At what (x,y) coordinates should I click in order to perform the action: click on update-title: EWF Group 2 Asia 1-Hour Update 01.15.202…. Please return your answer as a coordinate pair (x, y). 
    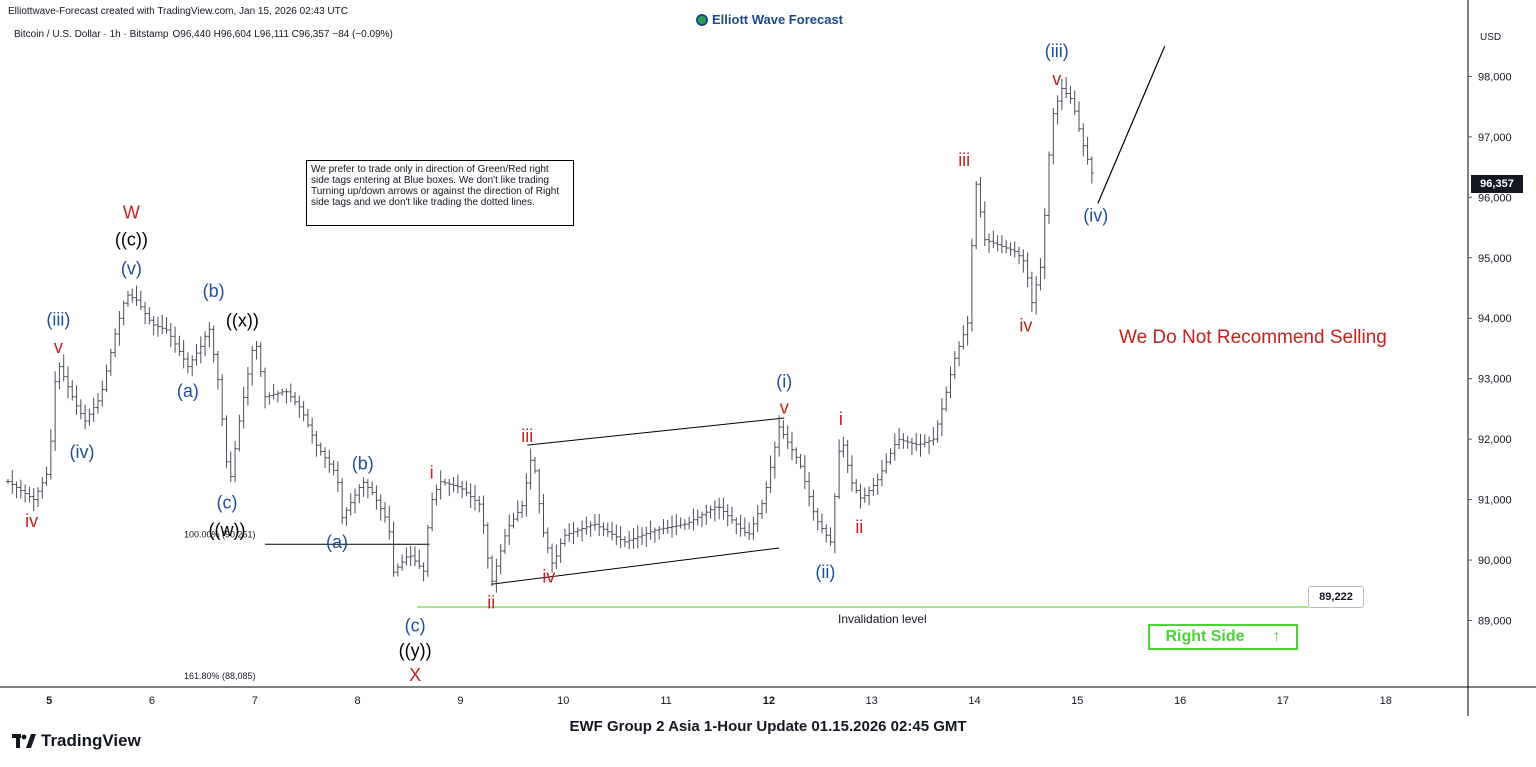
    Looking at the image, I should click on (768, 726).